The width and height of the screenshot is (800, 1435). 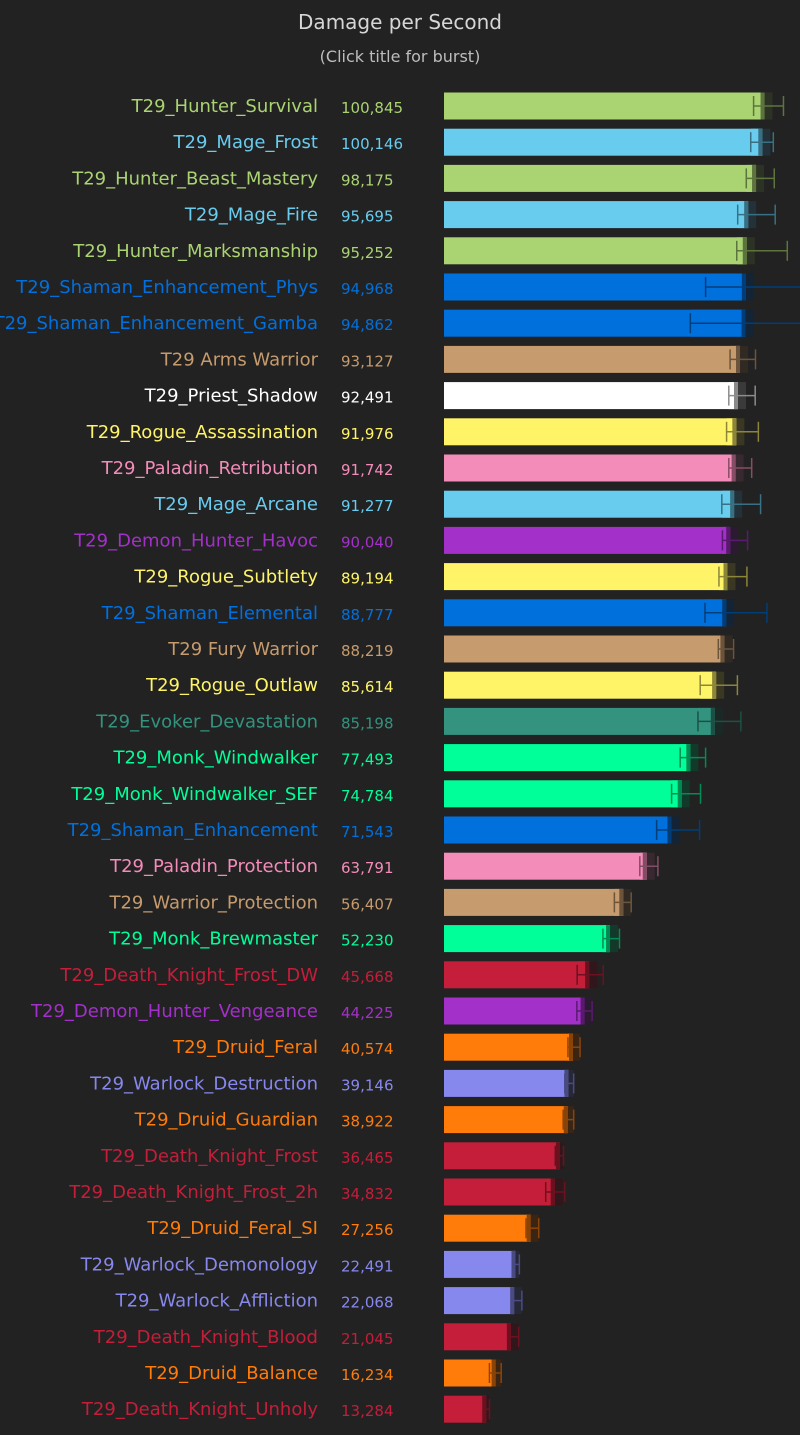 What do you see at coordinates (232, 1228) in the screenshot?
I see `bar-label: T29_Druid_Feral_SI` at bounding box center [232, 1228].